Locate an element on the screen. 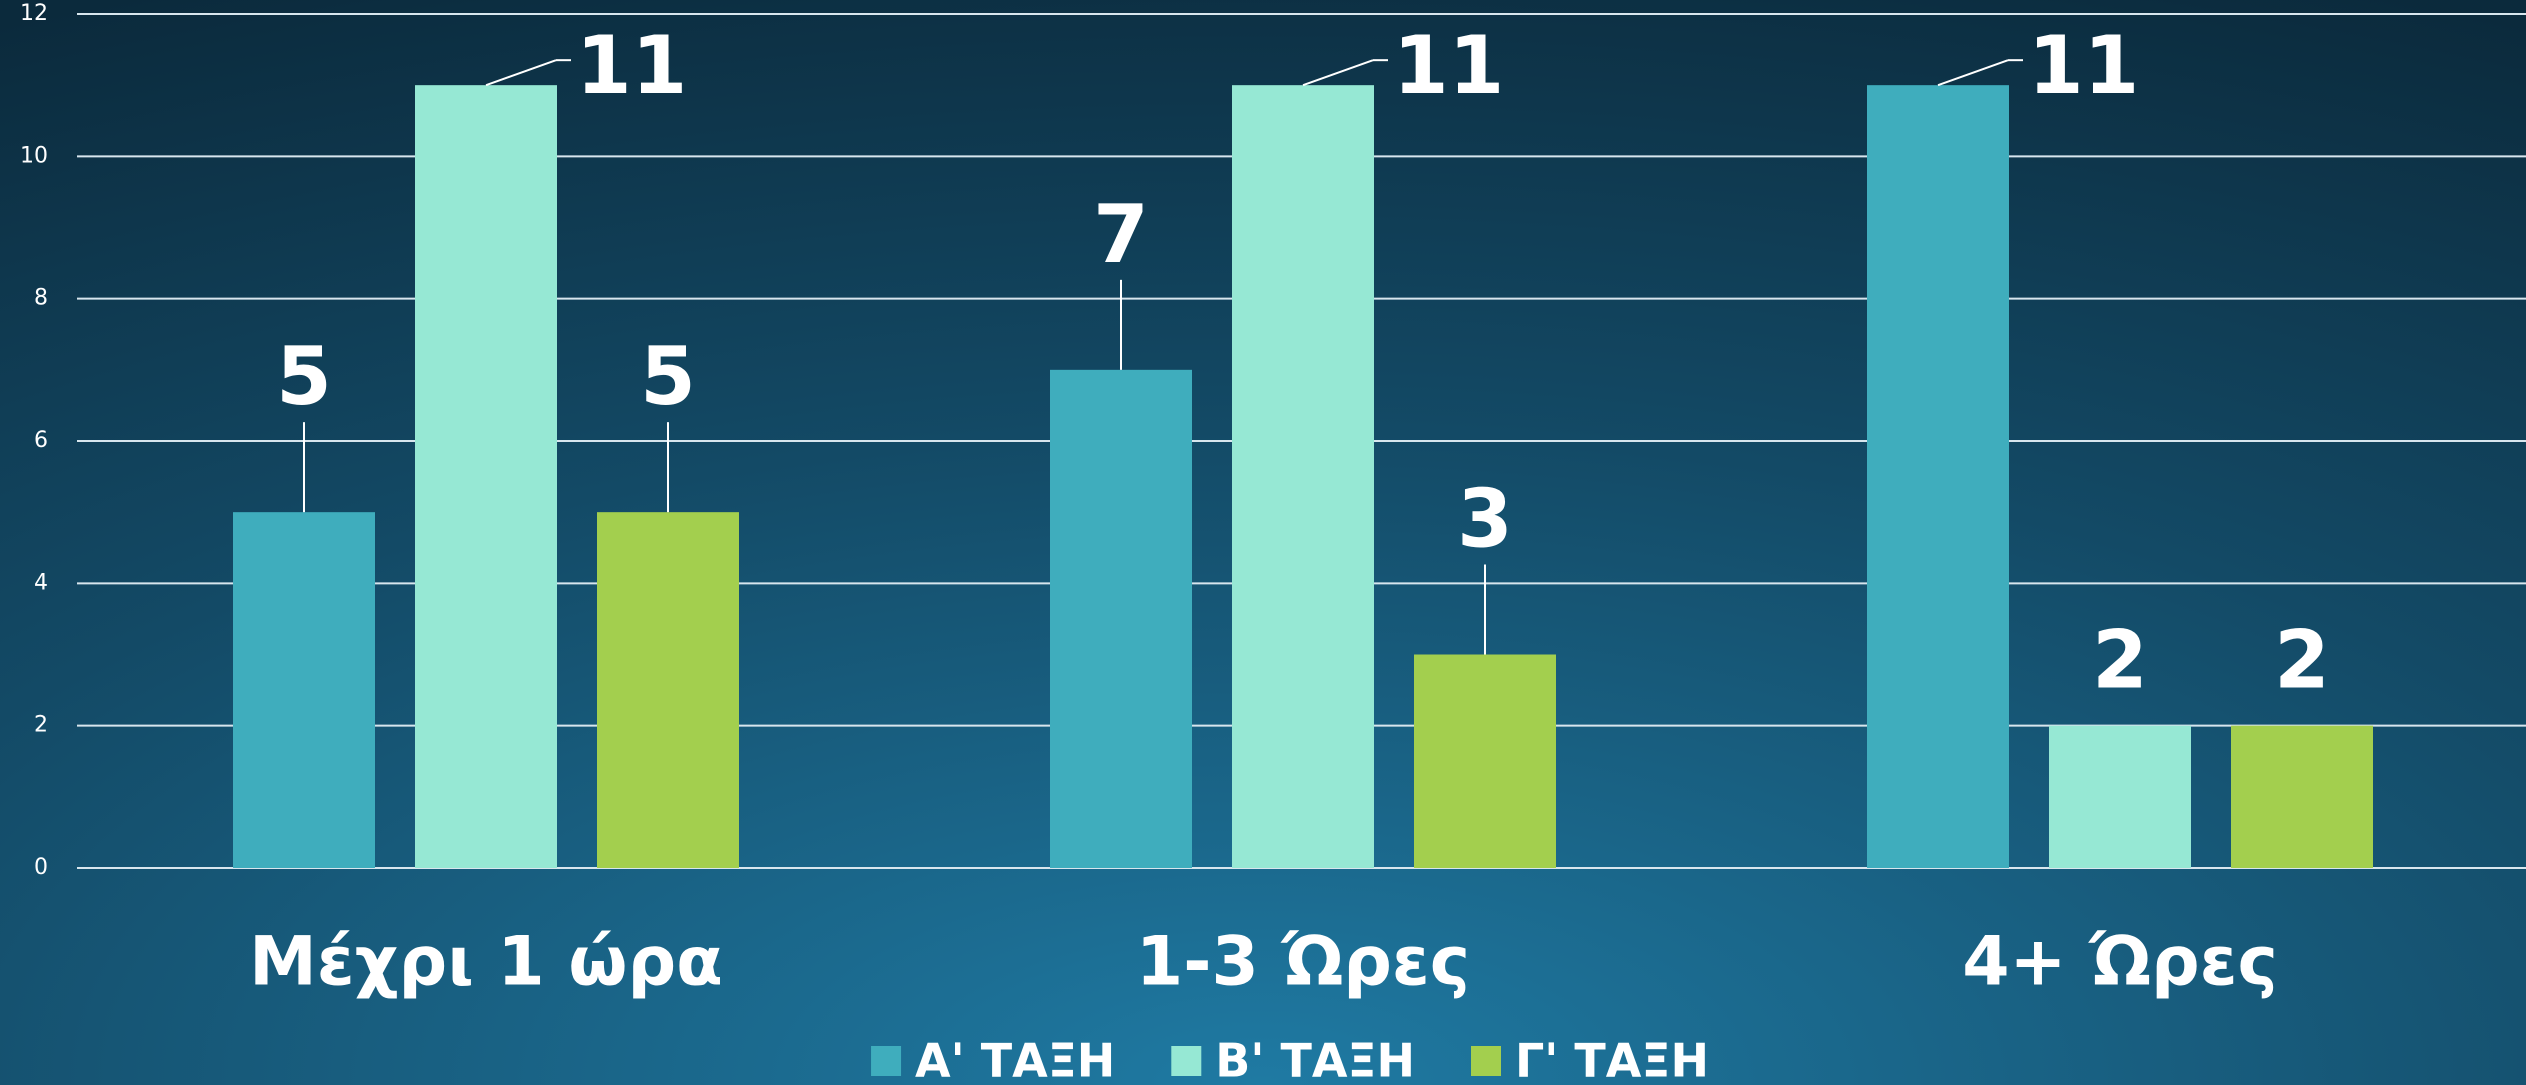 Image resolution: width=2526 pixels, height=1085 pixels. x-tick-label: 1-3 Ώρες is located at coordinates (1303, 962).